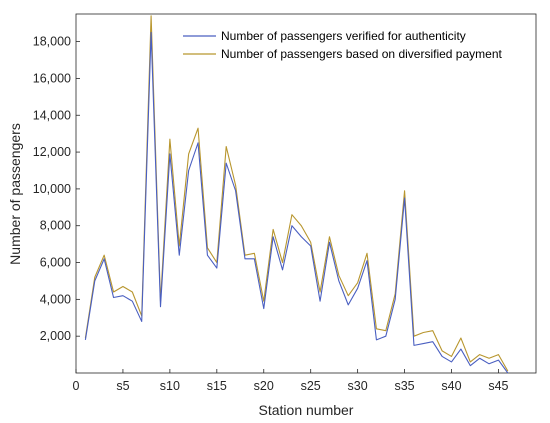 This screenshot has height=423, width=550. What do you see at coordinates (311, 386) in the screenshot?
I see `x-tick-label-5: s25` at bounding box center [311, 386].